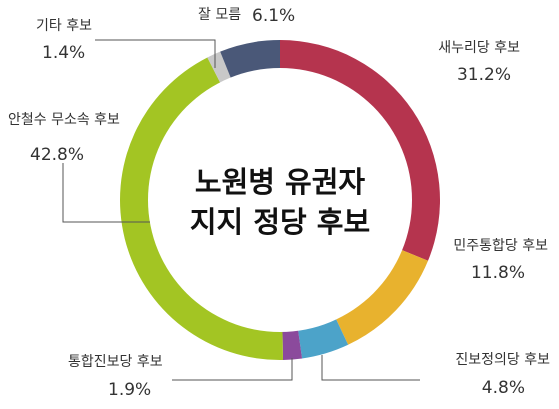  I want to click on slice-label-ahn: 안철수 무소속 후보, so click(64, 120).